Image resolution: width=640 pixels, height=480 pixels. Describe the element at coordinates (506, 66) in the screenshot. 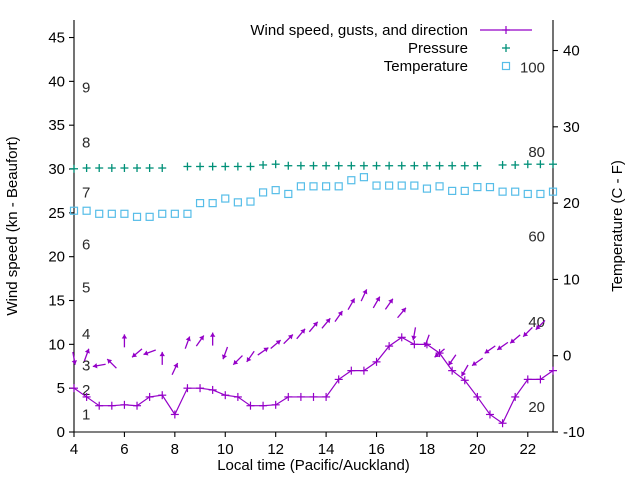

I see `legend-square-icon` at that location.